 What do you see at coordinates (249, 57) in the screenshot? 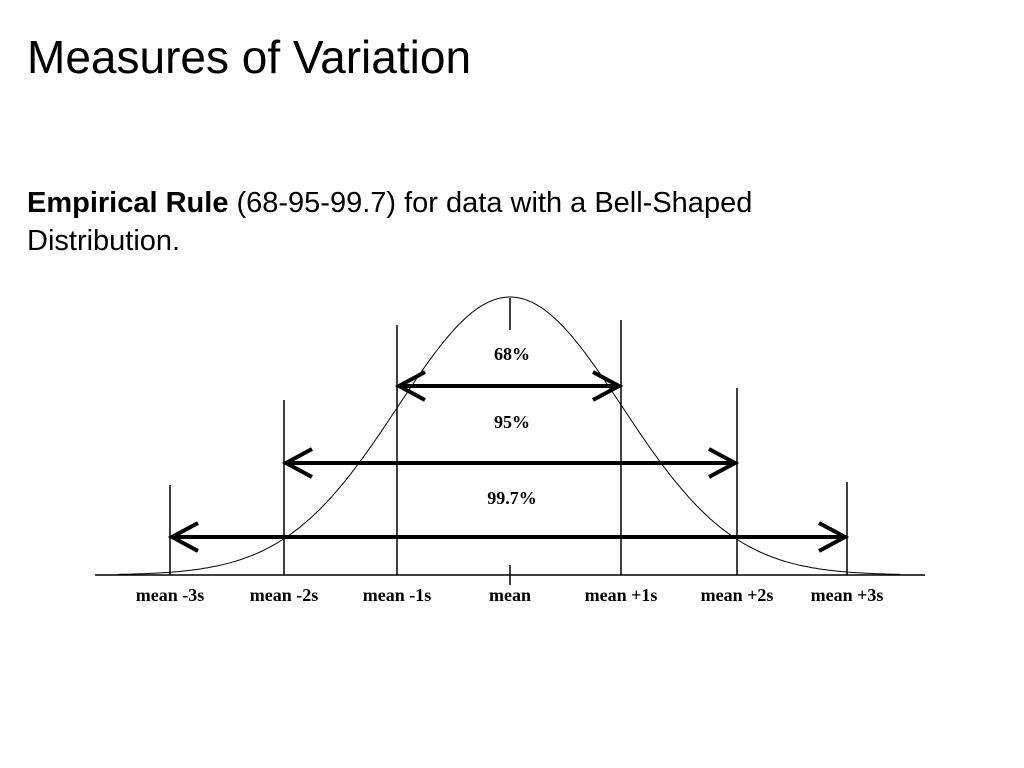
I see `slide-title: Measures of Variation` at bounding box center [249, 57].